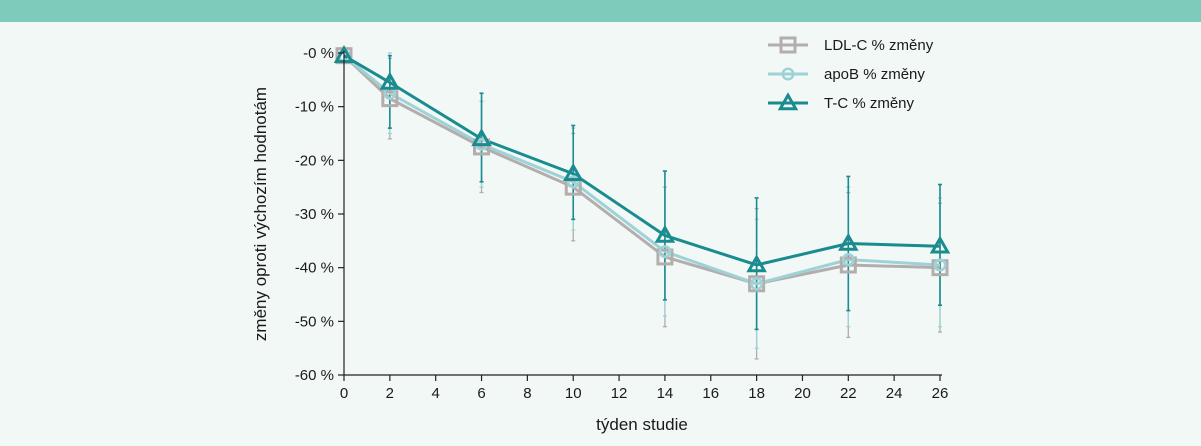 The image size is (1201, 446). I want to click on x-tick-label: 6, so click(481, 393).